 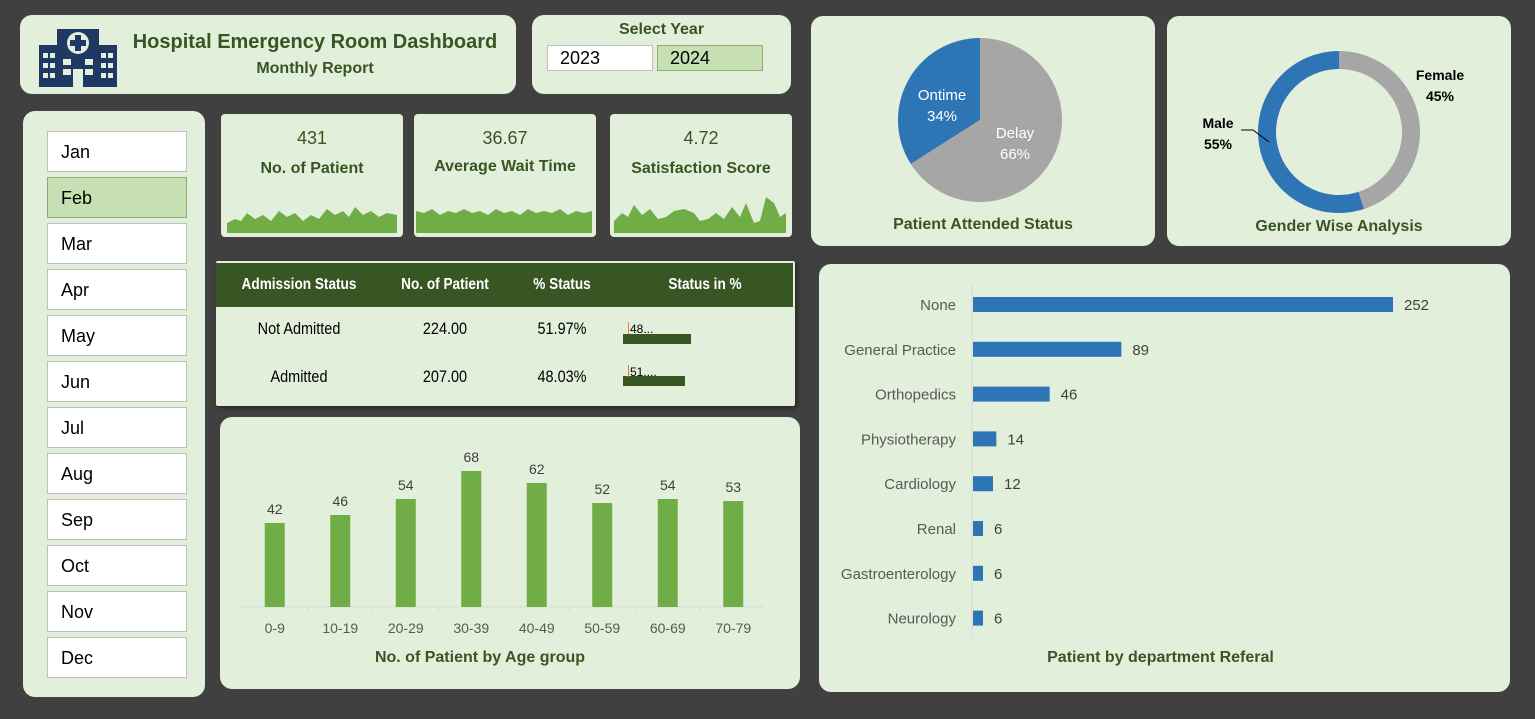 I want to click on attended-status-pie: Ontime 34% Delay 66%, so click(x=980, y=120).